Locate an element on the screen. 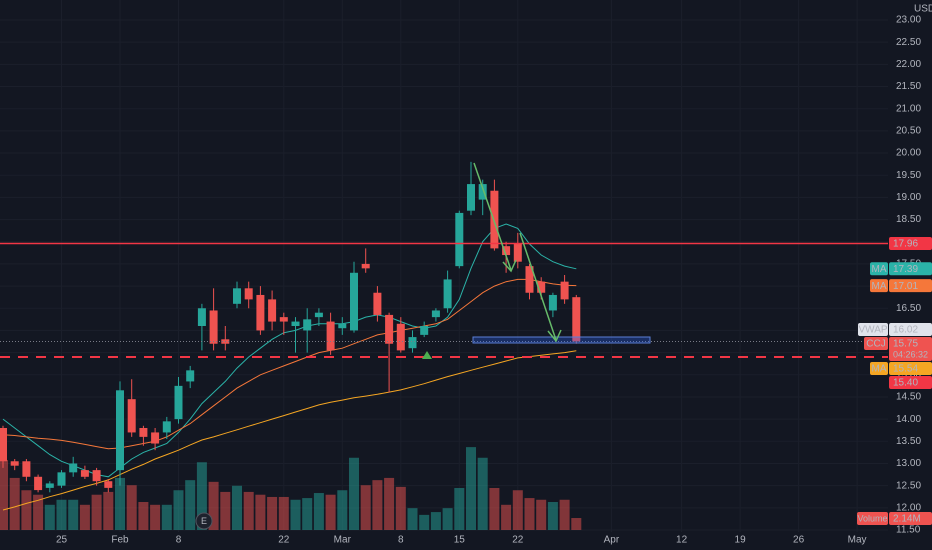 This screenshot has width=932, height=550. price-label: 15.40 is located at coordinates (905, 383).